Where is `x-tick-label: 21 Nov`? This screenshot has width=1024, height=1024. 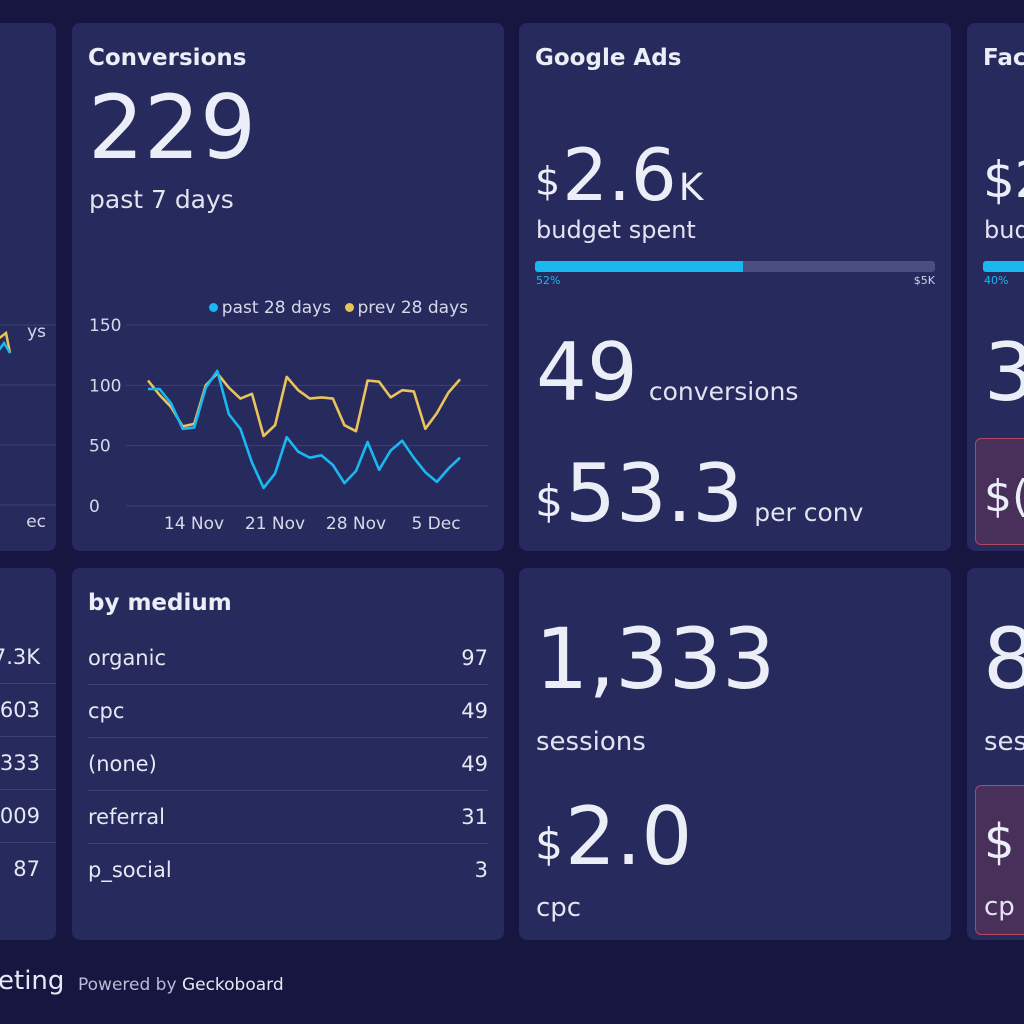
x-tick-label: 21 Nov is located at coordinates (275, 524).